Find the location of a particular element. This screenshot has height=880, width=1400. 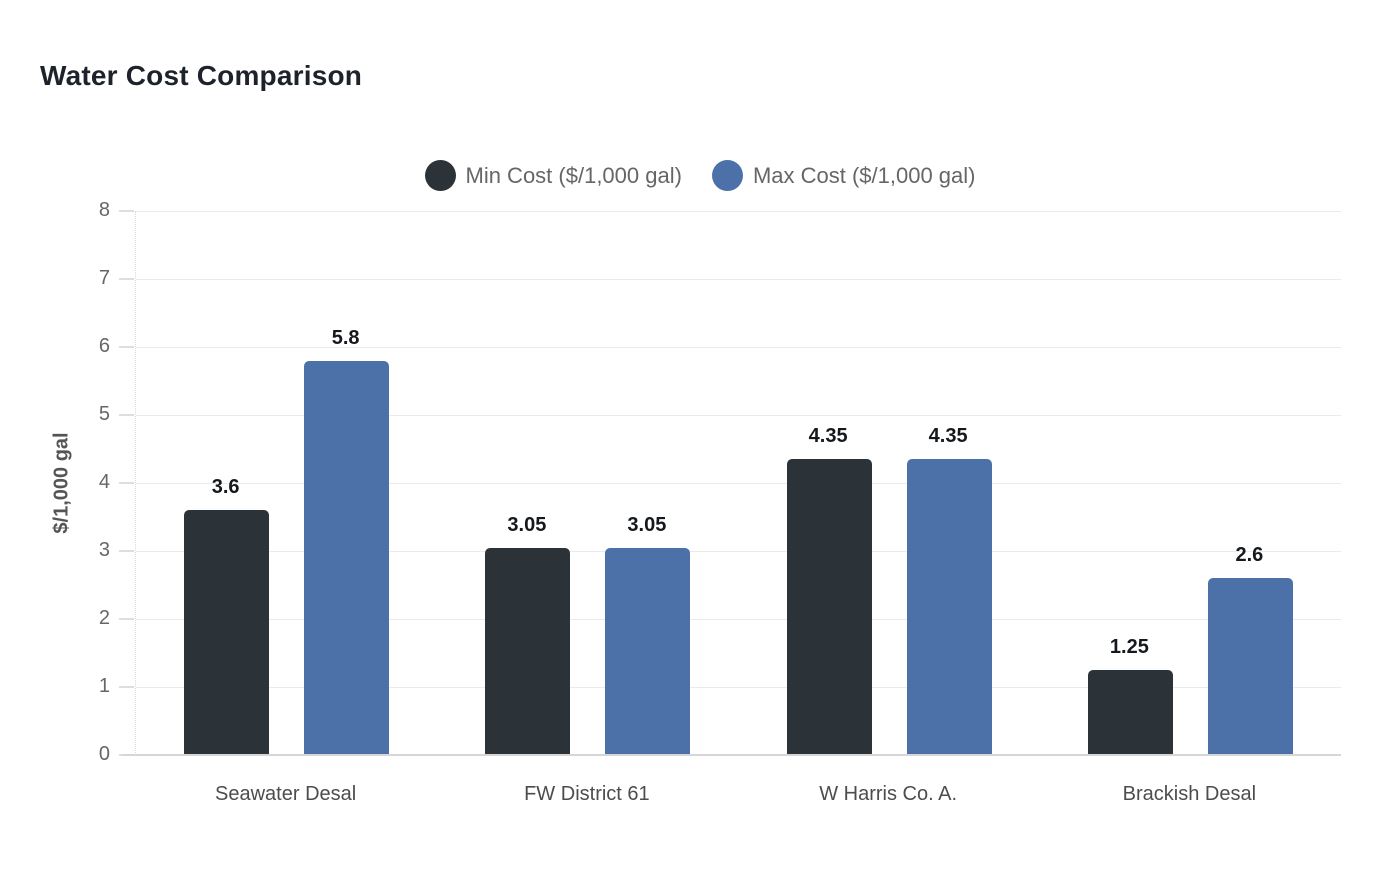

x-category-label-seawater-desal: Seawater Desal is located at coordinates (286, 794).